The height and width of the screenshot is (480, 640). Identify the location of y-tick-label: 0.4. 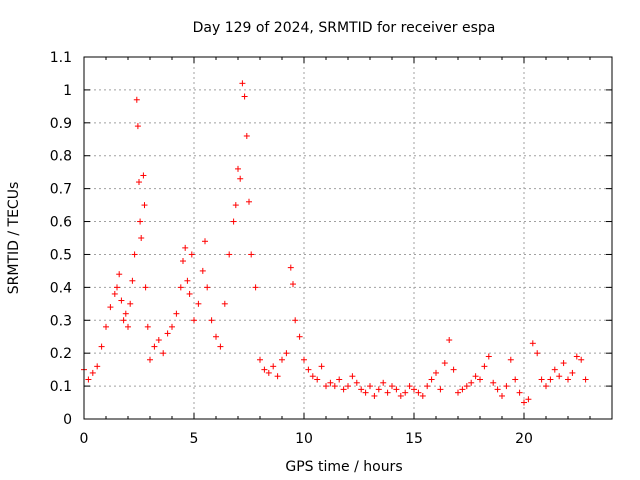
(61, 288).